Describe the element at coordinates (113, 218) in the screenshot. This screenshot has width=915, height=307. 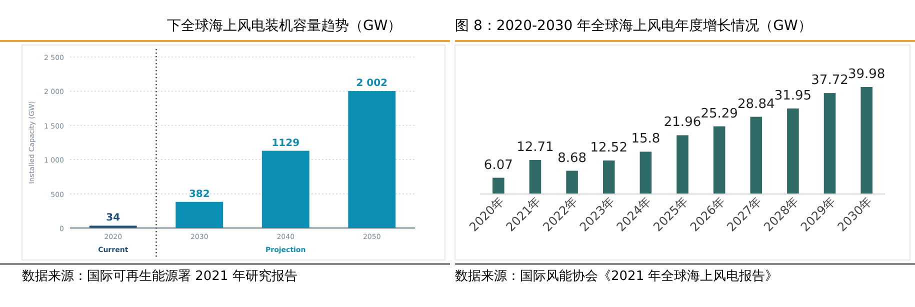
I see `data-label: 34` at that location.